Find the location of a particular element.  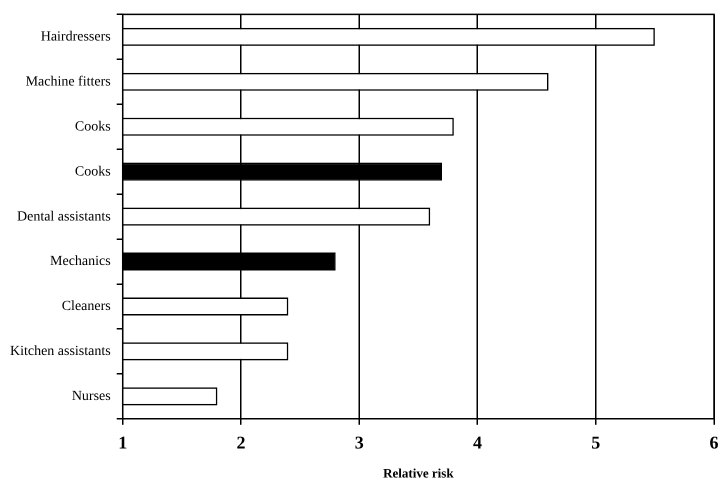

x-tick-label: 2 is located at coordinates (241, 442).